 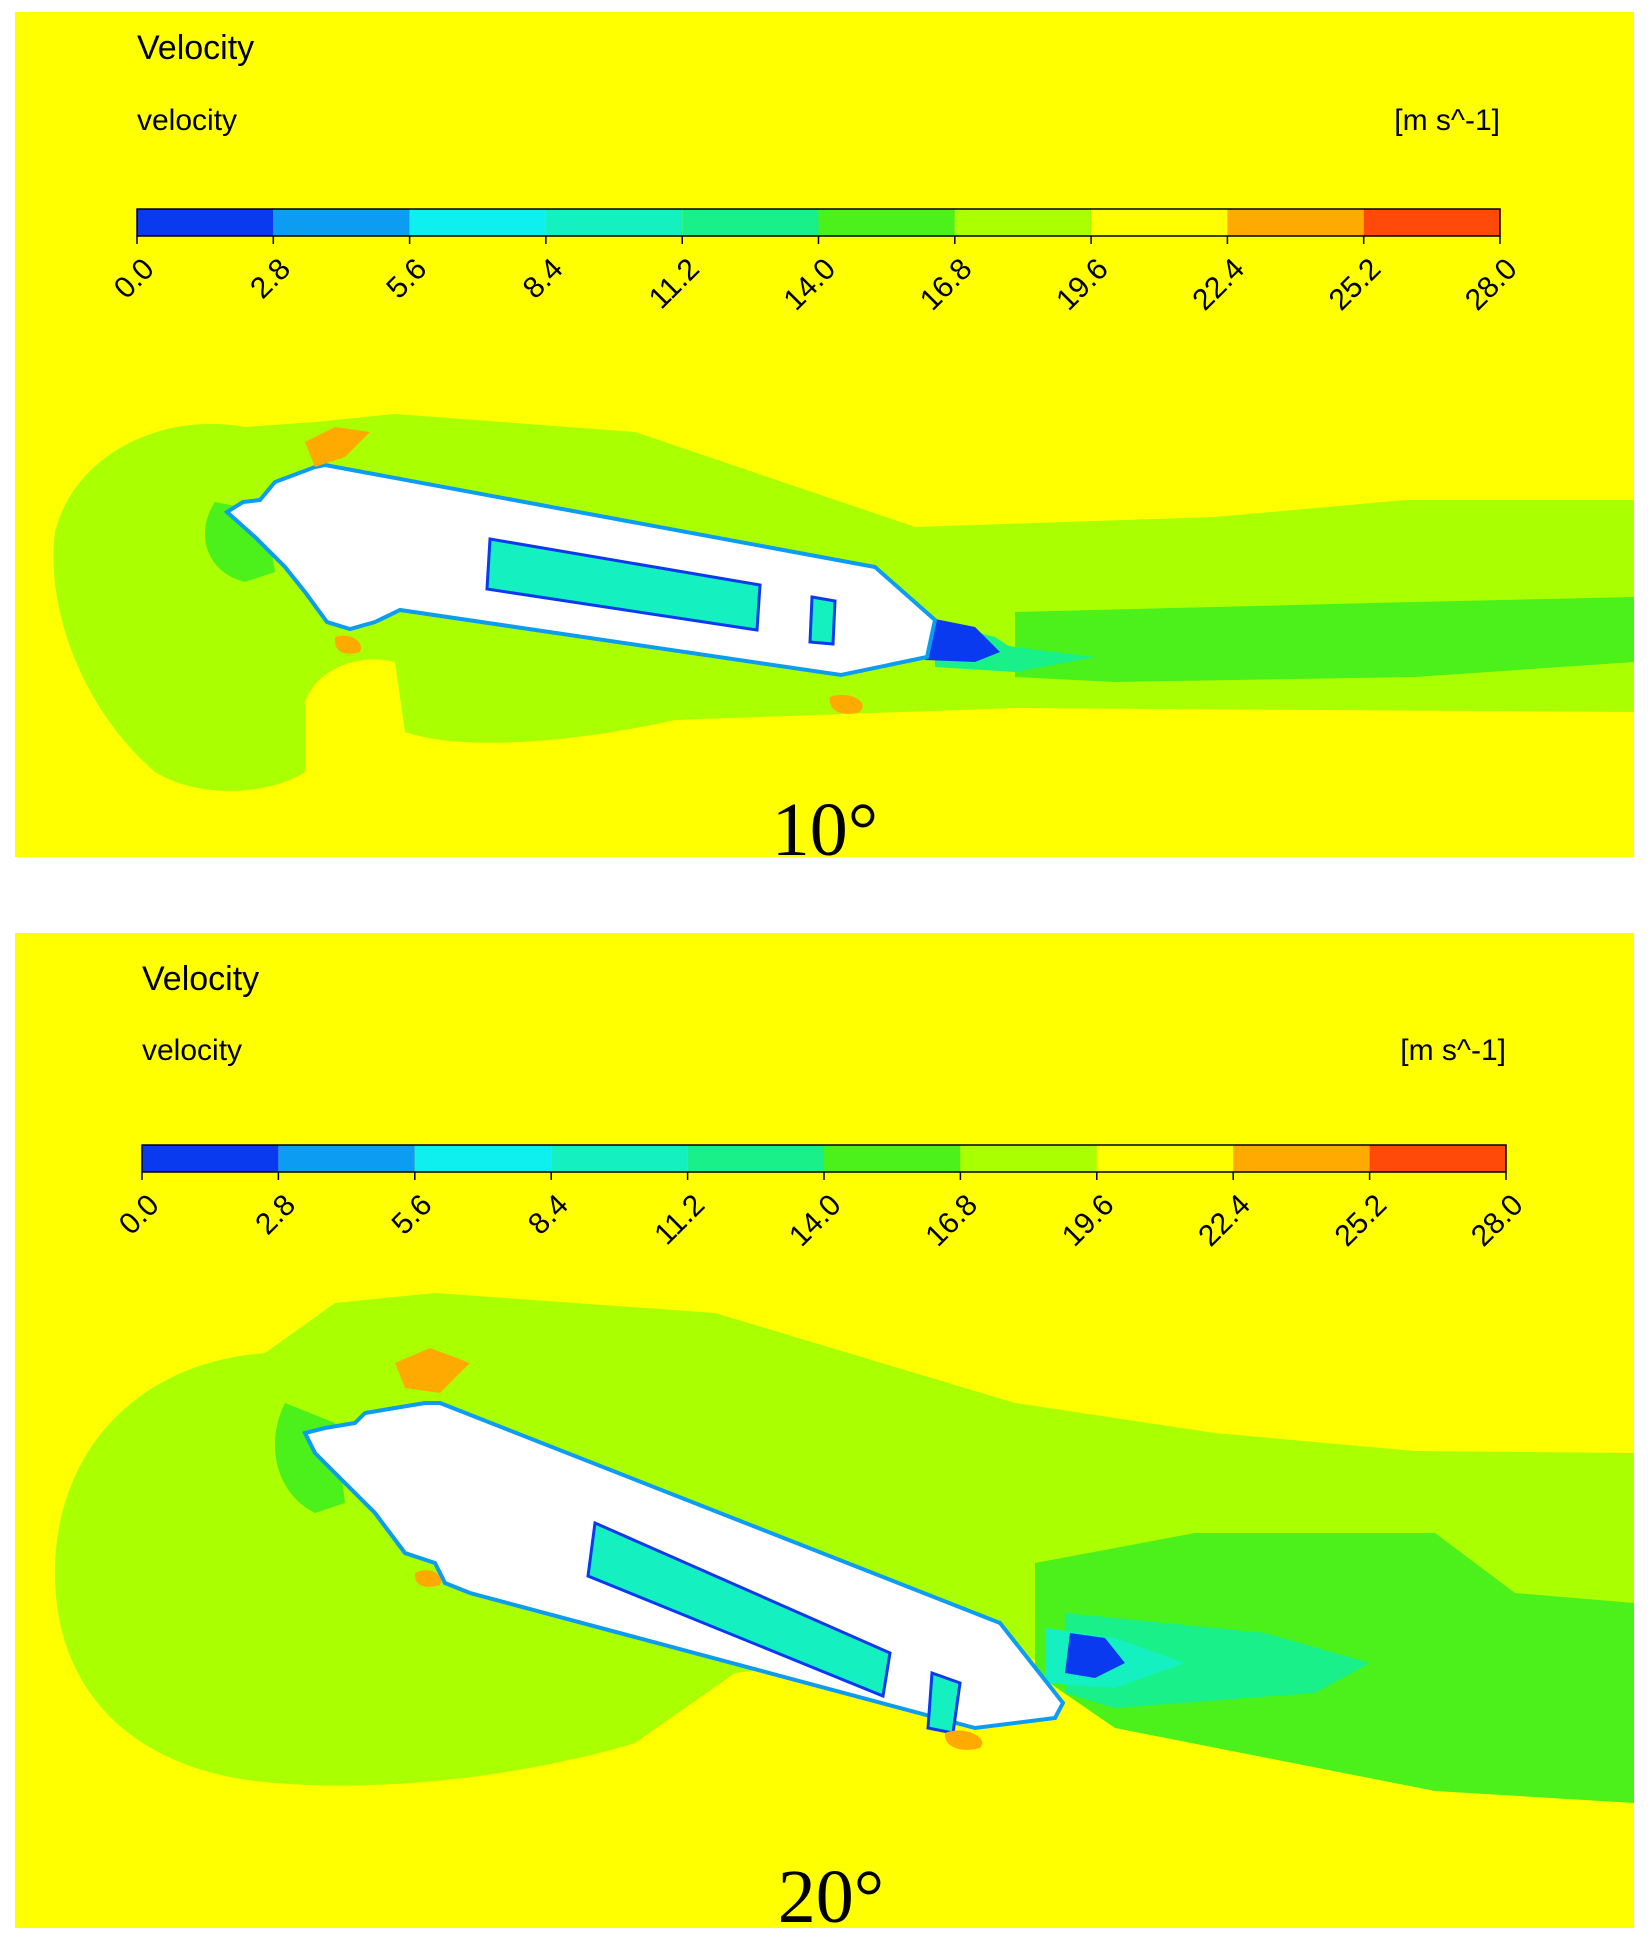 I want to click on angle-caption: 10°, so click(x=825, y=822).